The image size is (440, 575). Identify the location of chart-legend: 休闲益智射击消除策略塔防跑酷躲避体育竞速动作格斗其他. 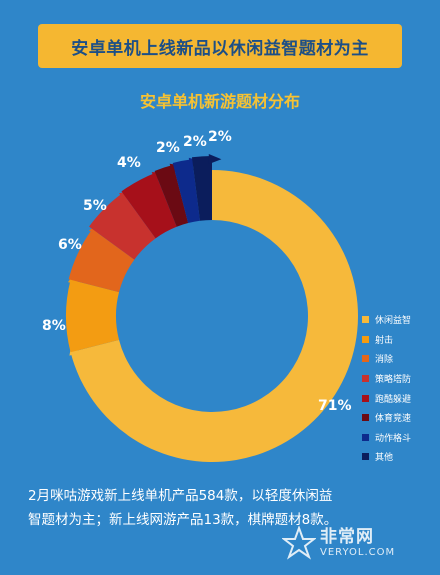
(386, 388).